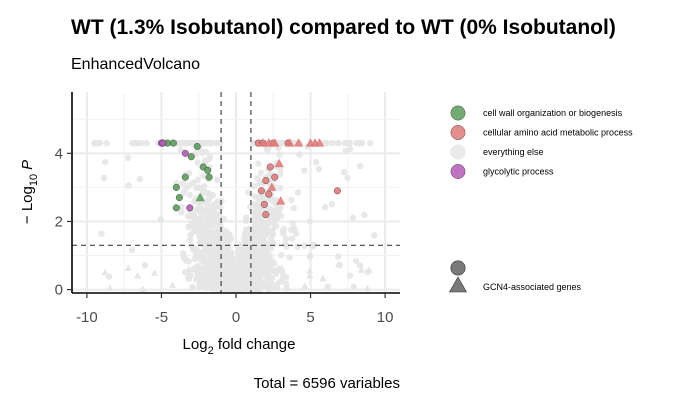 Image resolution: width=690 pixels, height=409 pixels. I want to click on x-tick-label: 10, so click(385, 317).